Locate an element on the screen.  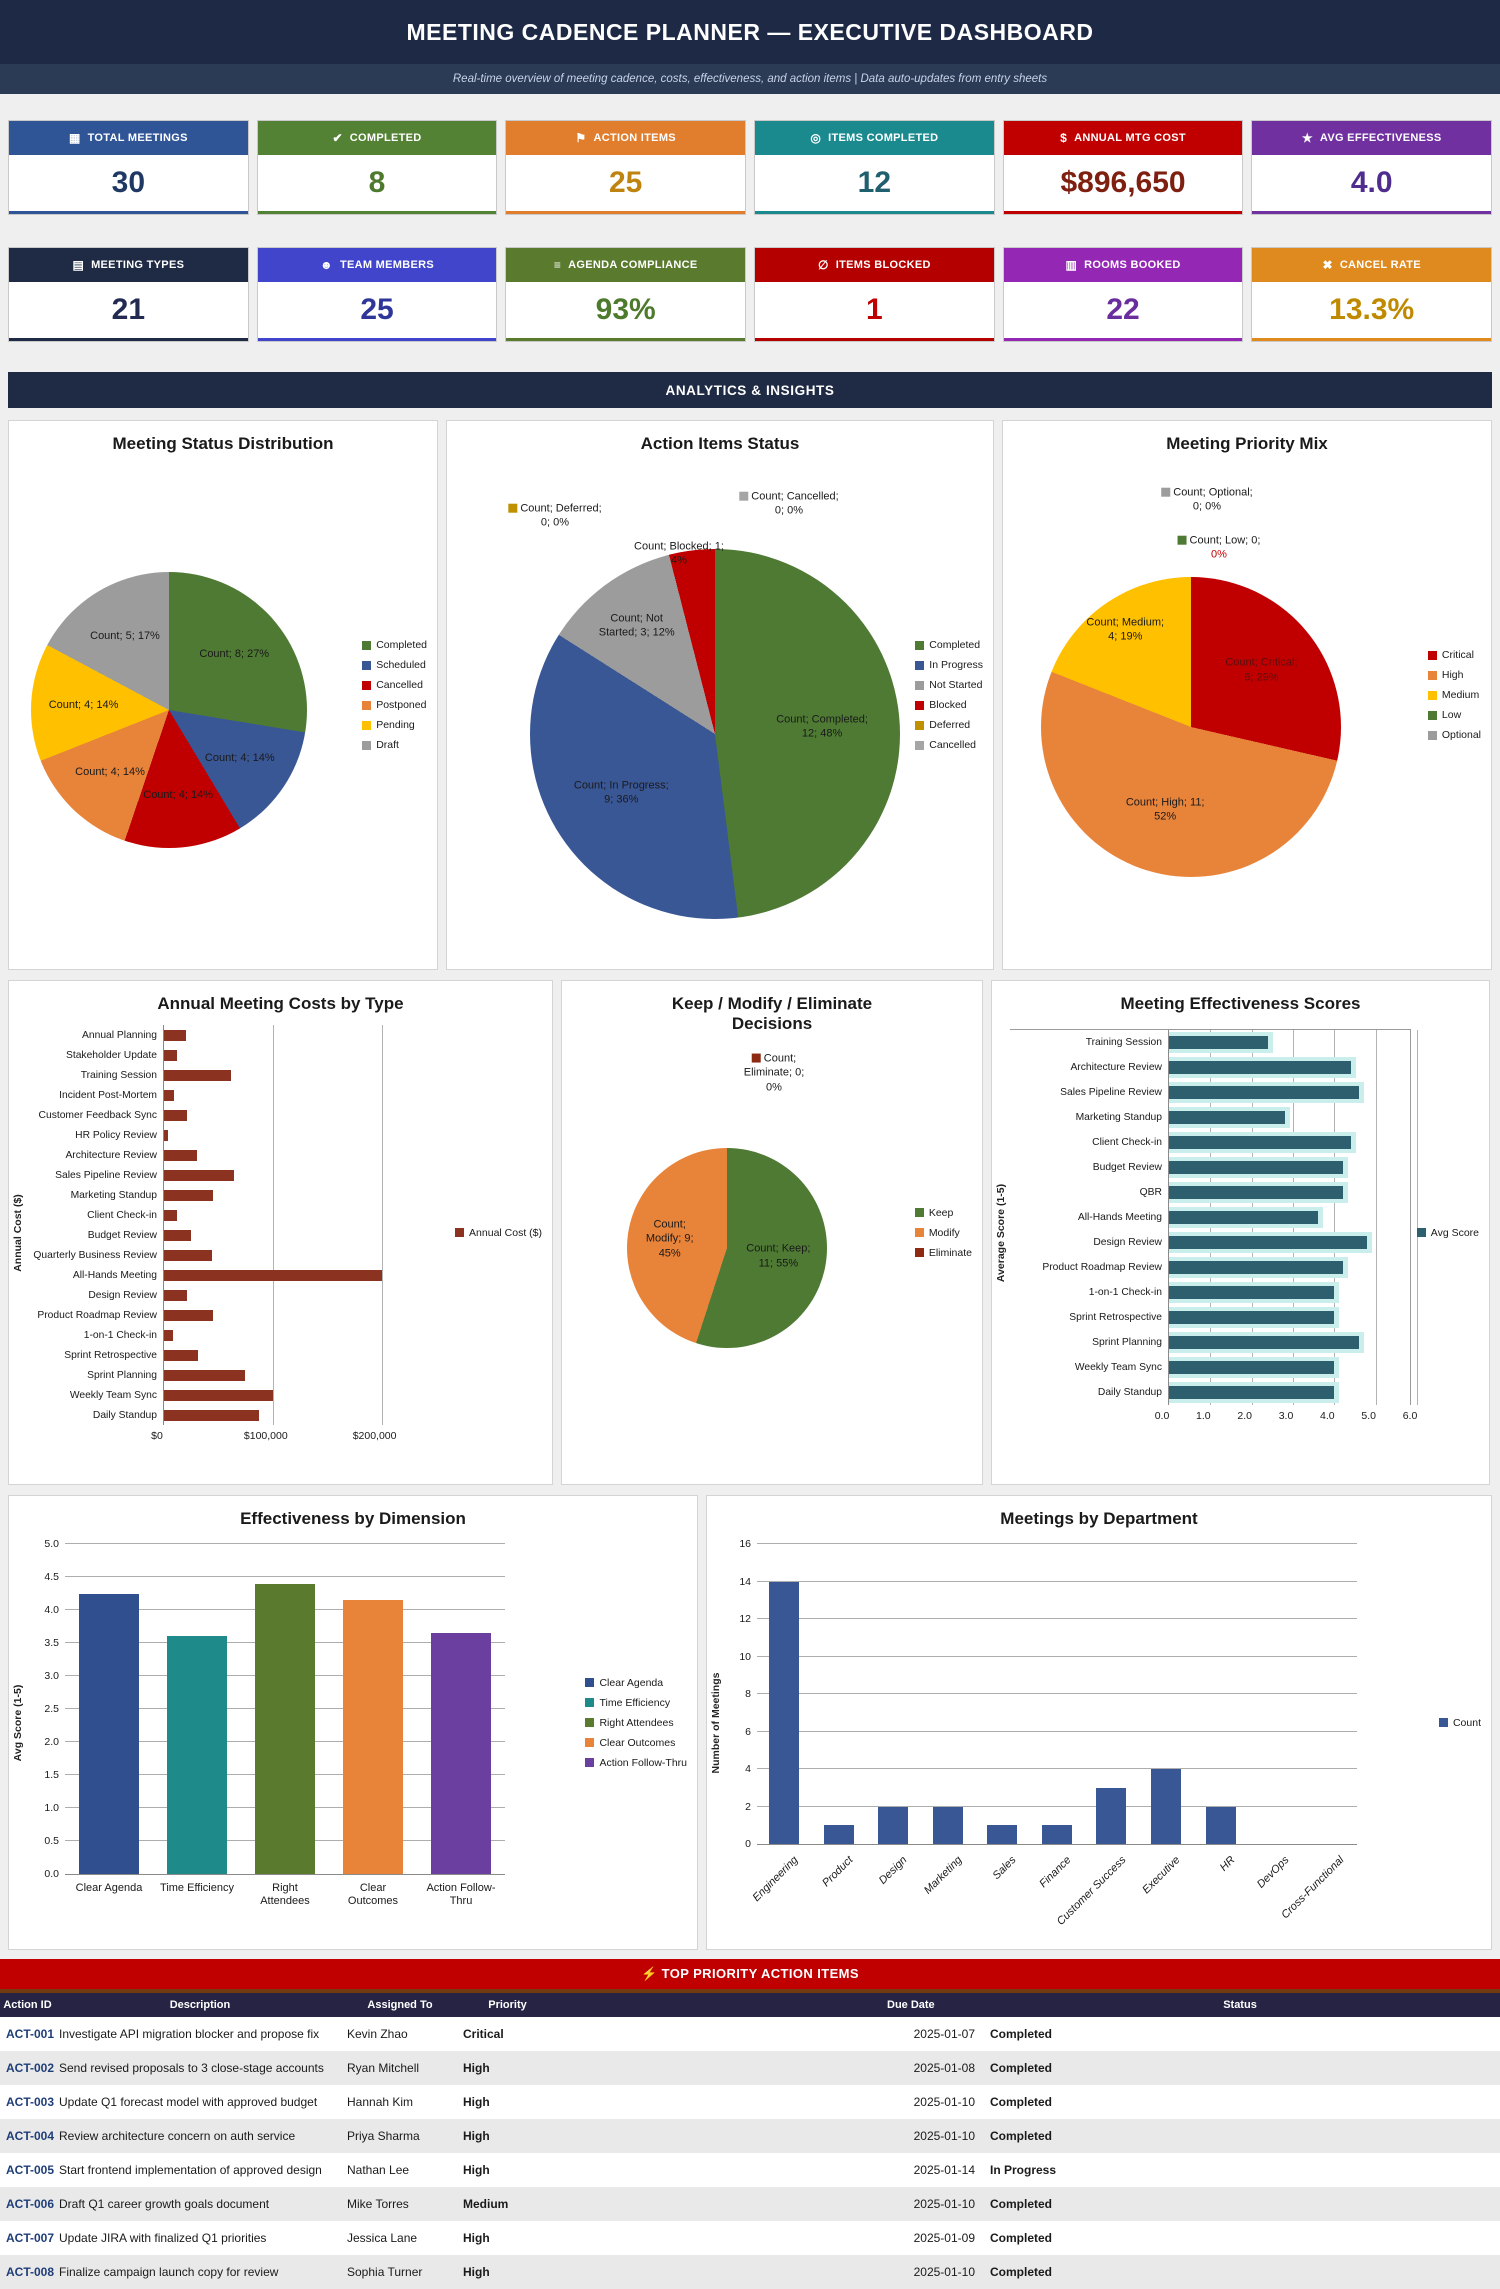
x-tick: 2.0 is located at coordinates (1244, 1416).